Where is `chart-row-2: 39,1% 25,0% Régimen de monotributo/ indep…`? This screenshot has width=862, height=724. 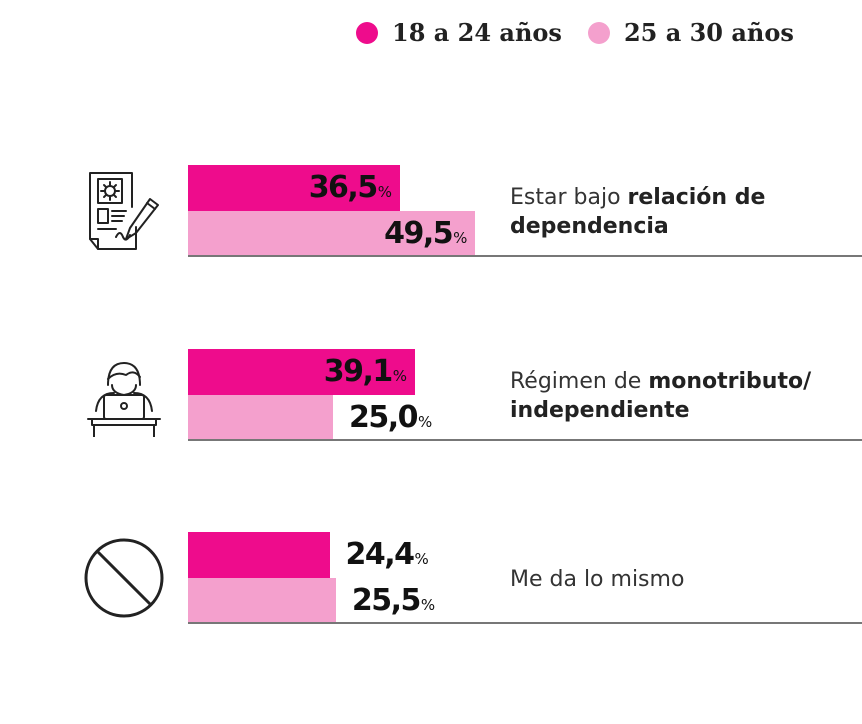
chart-row-2: 39,1% 25,0% Régimen de monotributo/ indep… is located at coordinates (431, 395).